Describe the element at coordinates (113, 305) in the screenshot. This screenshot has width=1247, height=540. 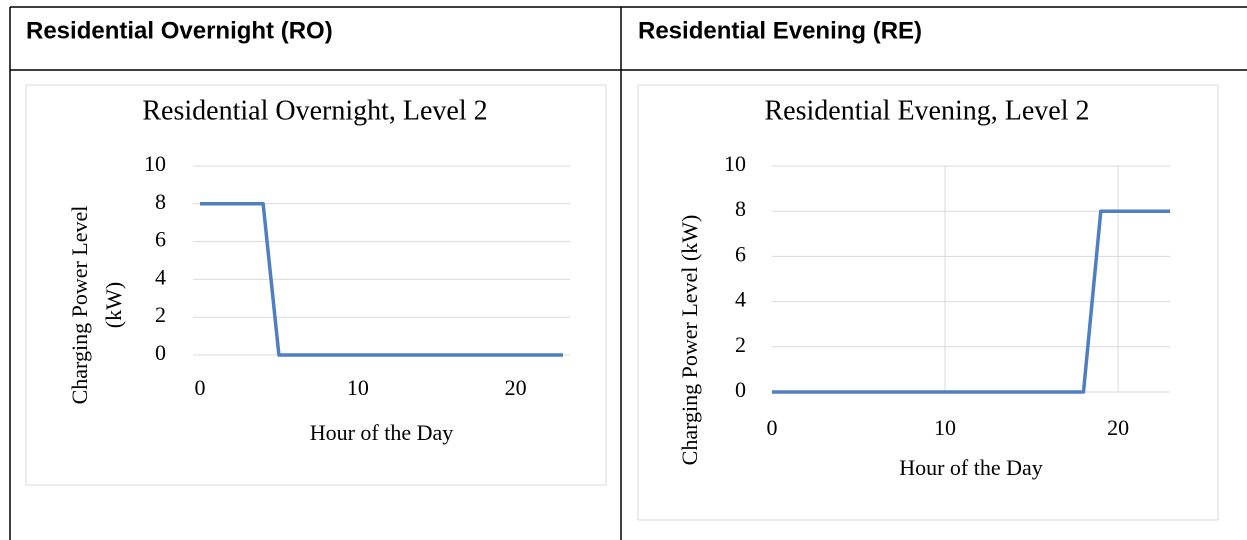
I see `y-axis-label: (kW)` at that location.